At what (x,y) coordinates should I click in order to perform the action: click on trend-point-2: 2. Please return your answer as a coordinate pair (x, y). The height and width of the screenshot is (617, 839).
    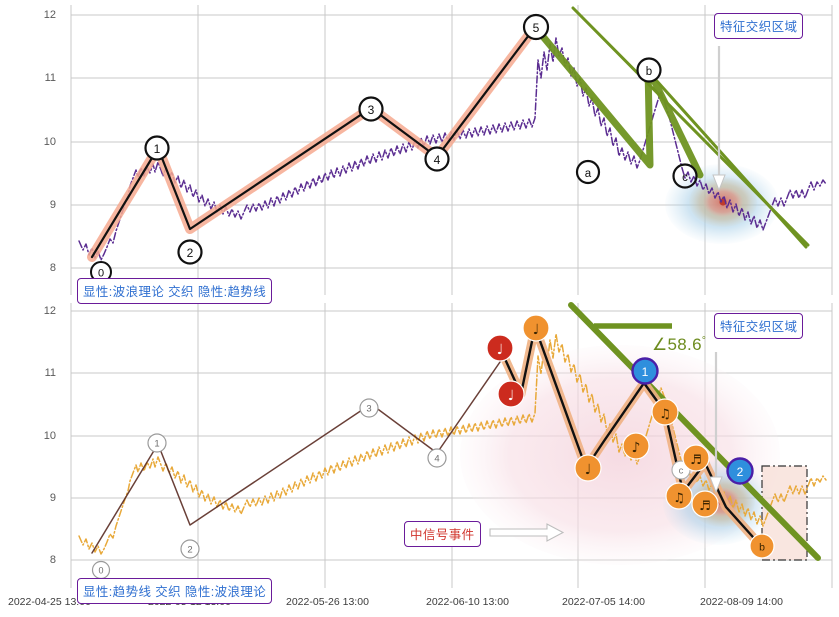
    Looking at the image, I should click on (740, 471).